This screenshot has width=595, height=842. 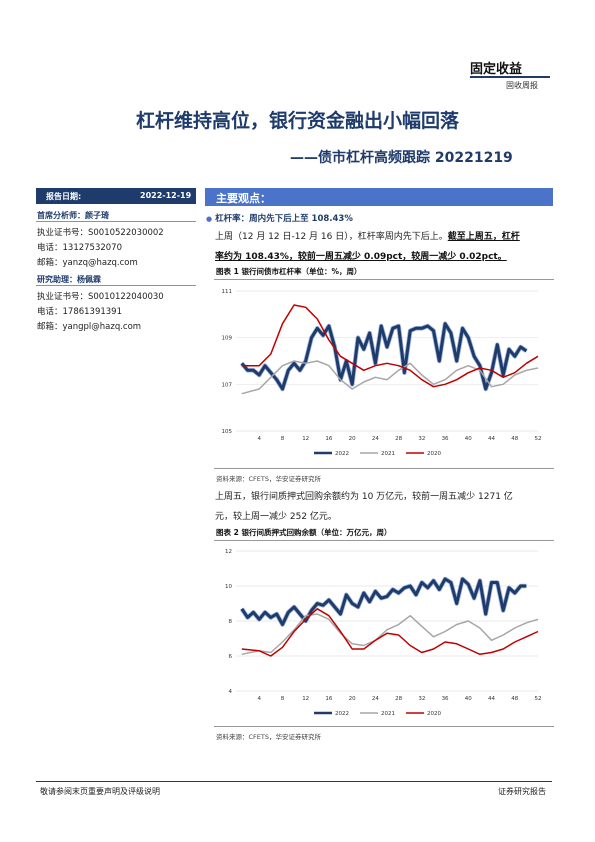 I want to click on report-type: 固收周报, so click(x=522, y=85).